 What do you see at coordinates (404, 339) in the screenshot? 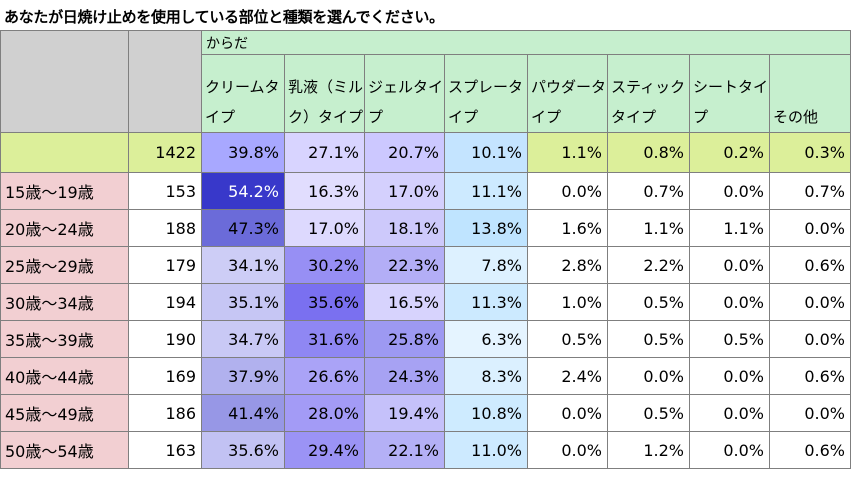
I see `cell-gel: 25.8%` at bounding box center [404, 339].